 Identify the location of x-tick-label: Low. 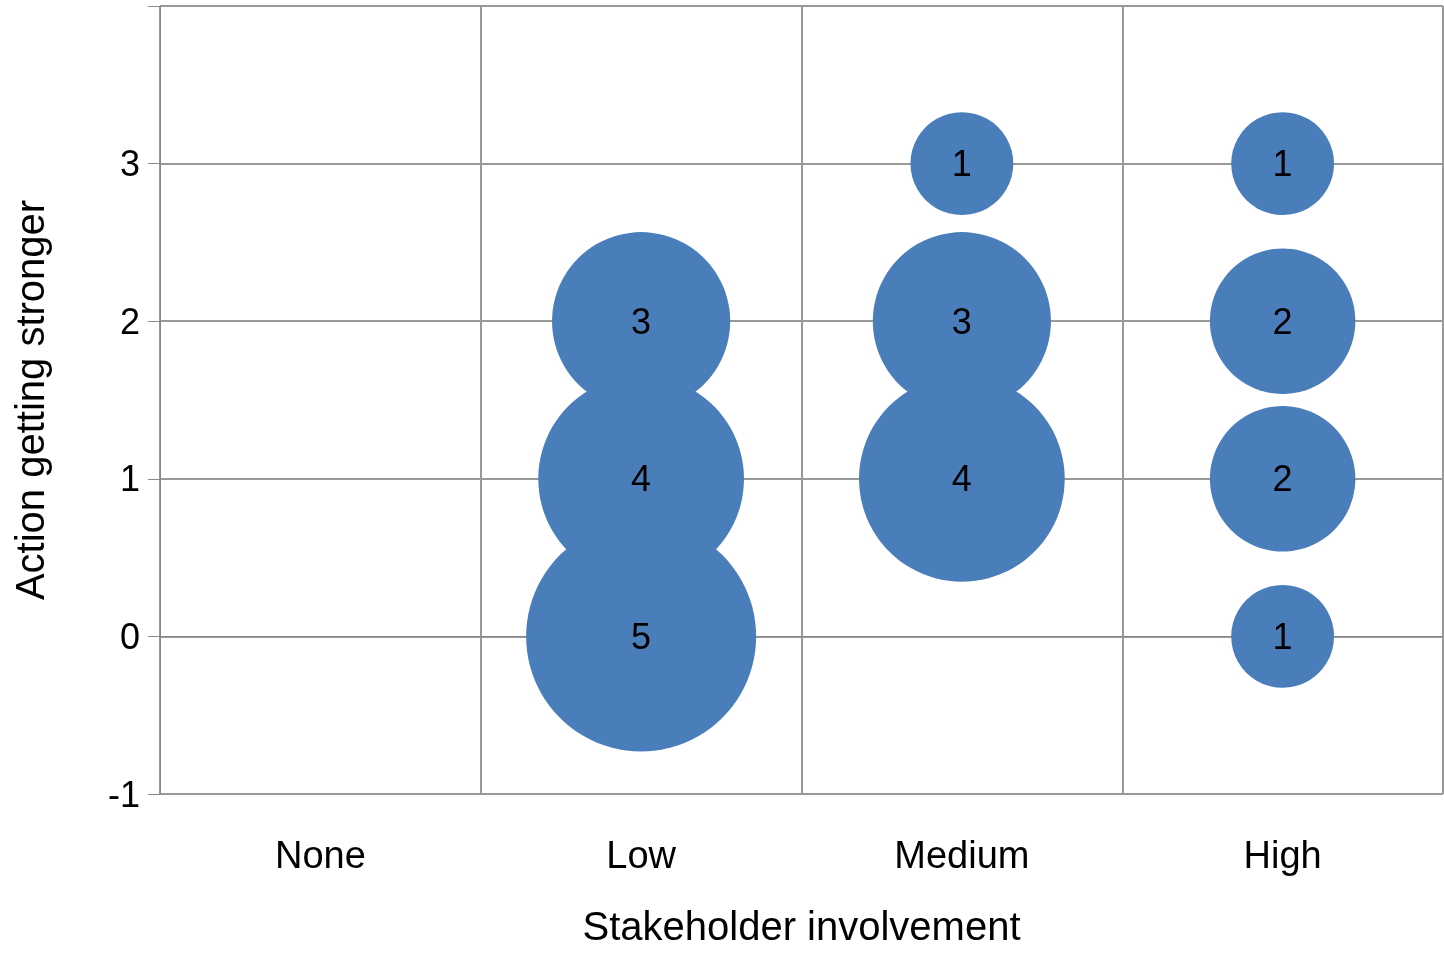
(641, 855).